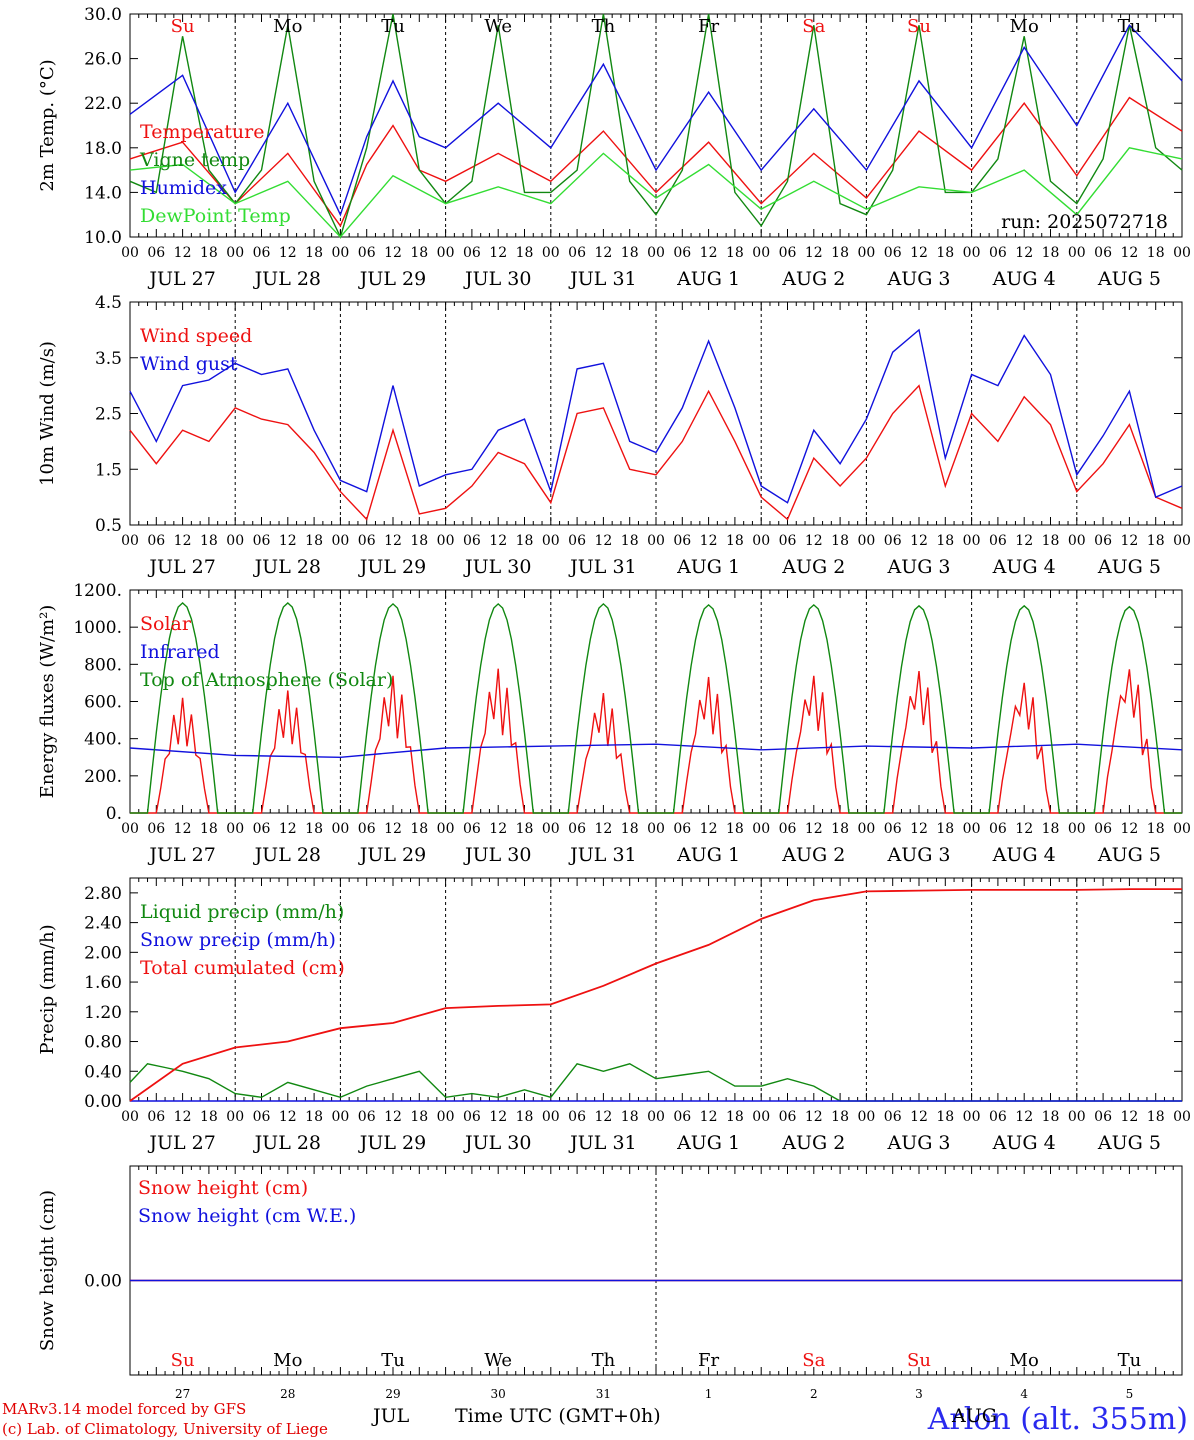  Describe the element at coordinates (814, 1394) in the screenshot. I see `day-number-label: 2` at that location.